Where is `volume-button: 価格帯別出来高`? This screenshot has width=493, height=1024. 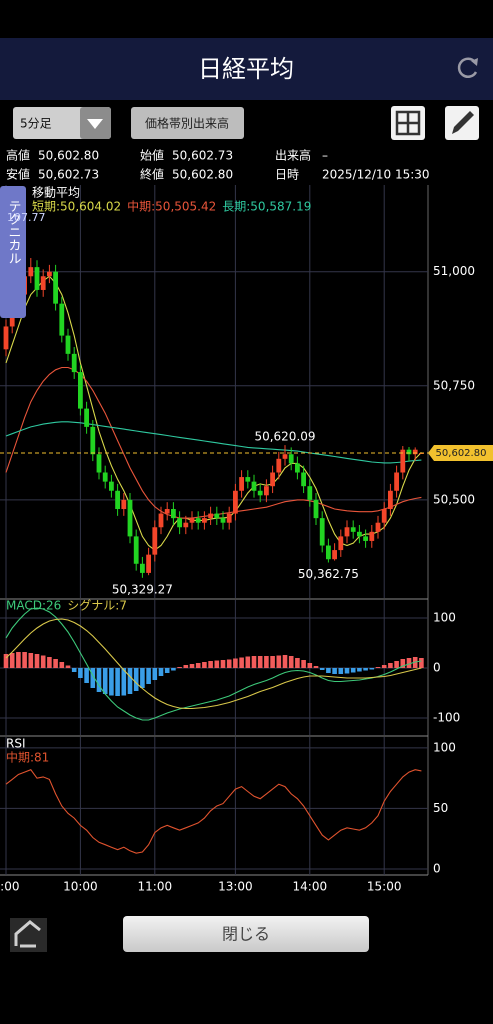
volume-button: 価格帯別出来高 is located at coordinates (187, 123).